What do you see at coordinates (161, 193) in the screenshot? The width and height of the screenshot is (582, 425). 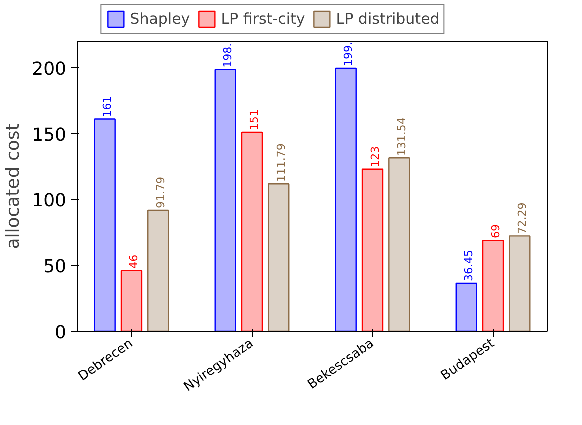 I see `data-label: 91.79` at bounding box center [161, 193].